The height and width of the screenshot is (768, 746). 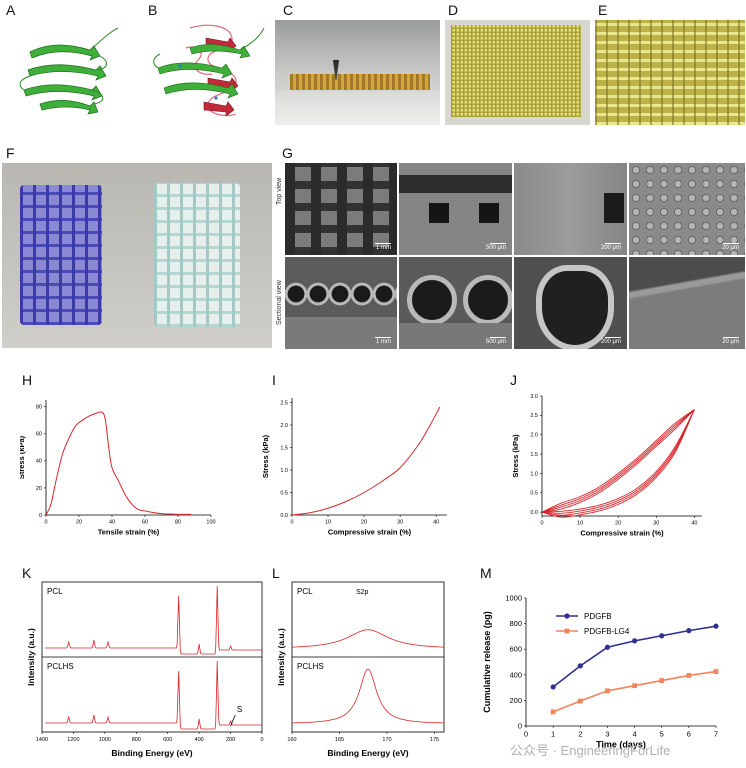 What do you see at coordinates (689, 734) in the screenshot?
I see `x-tick-label: 6` at bounding box center [689, 734].